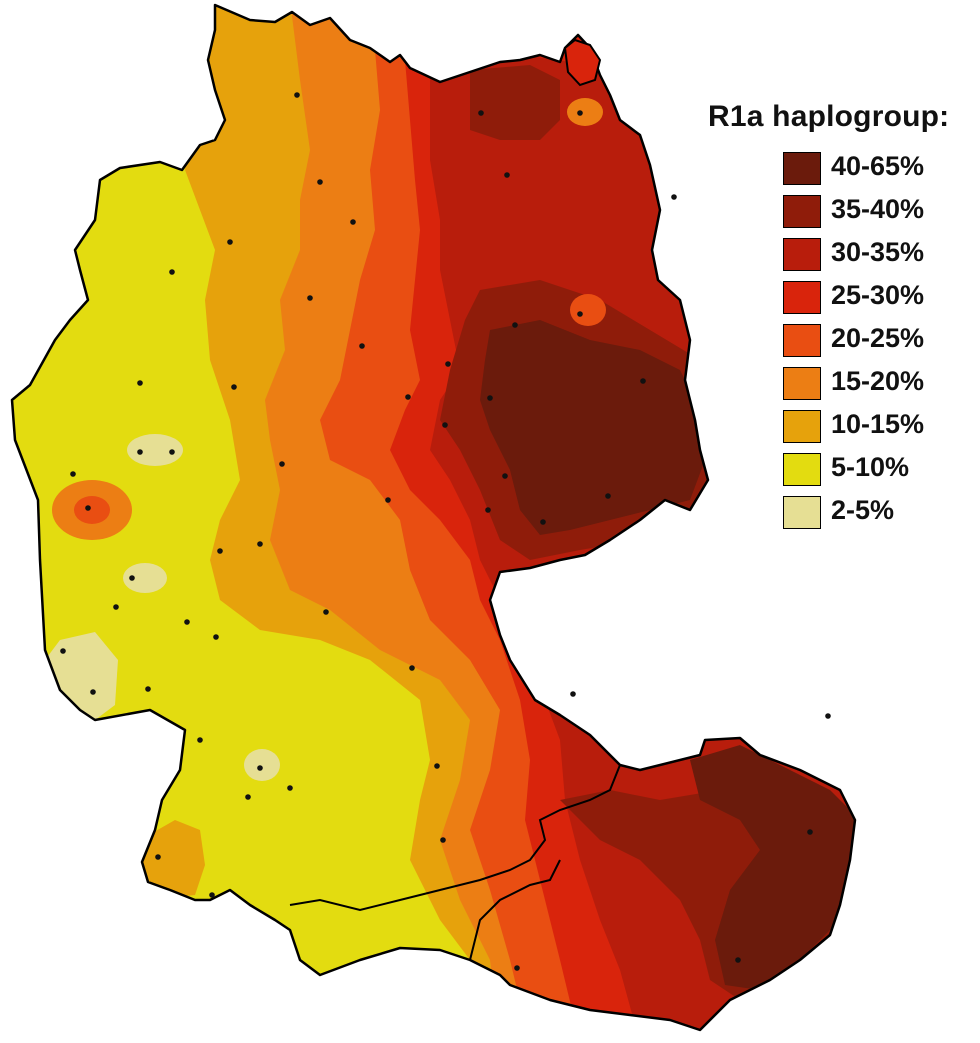 The width and height of the screenshot is (980, 1043). Describe the element at coordinates (878, 424) in the screenshot. I see `legend-label: 10-15%` at that location.